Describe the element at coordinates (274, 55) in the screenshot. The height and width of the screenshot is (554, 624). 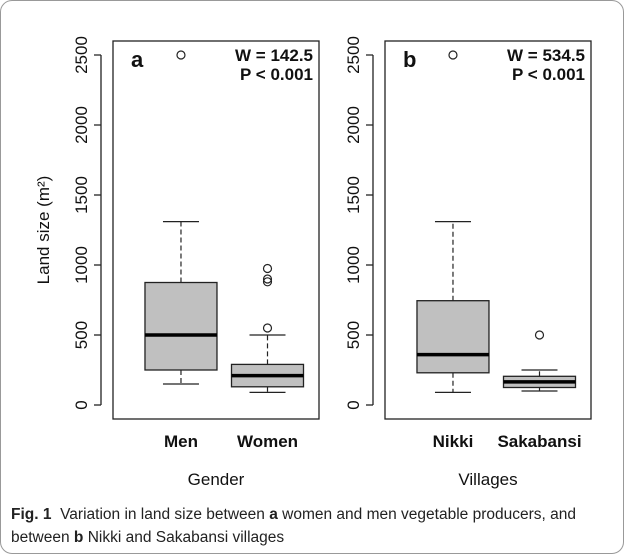
I see `annotation: W = 142.5` at that location.